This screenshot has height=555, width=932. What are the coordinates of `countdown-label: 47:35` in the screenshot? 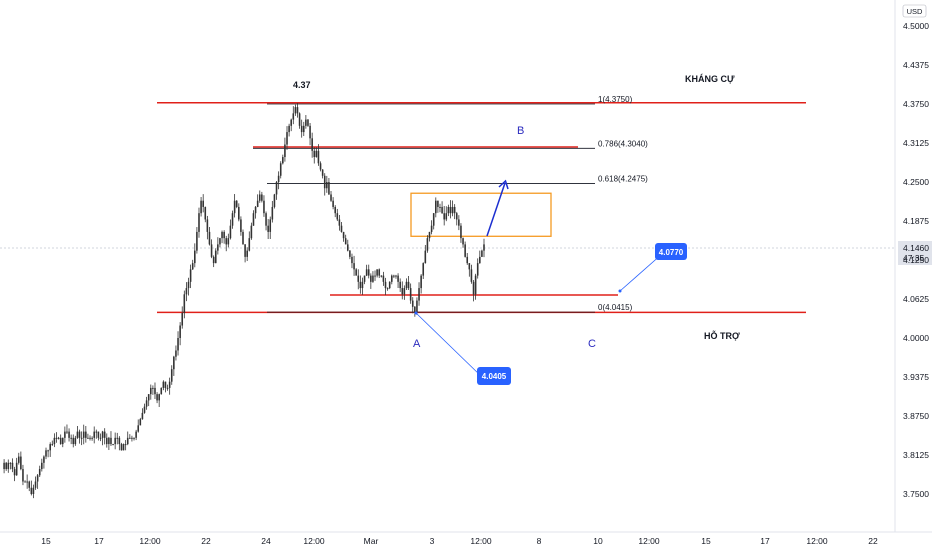 It's located at (914, 258).